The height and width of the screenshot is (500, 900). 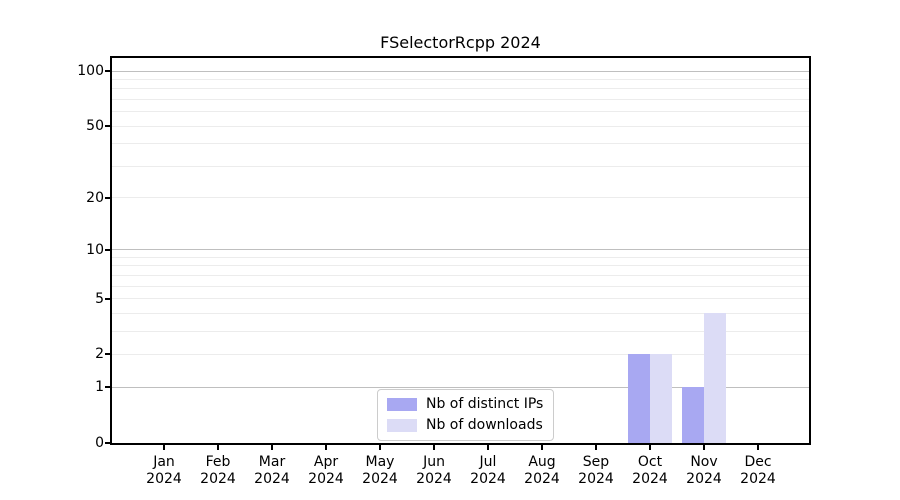 I want to click on y-tick-label: 2, so click(x=99, y=354).